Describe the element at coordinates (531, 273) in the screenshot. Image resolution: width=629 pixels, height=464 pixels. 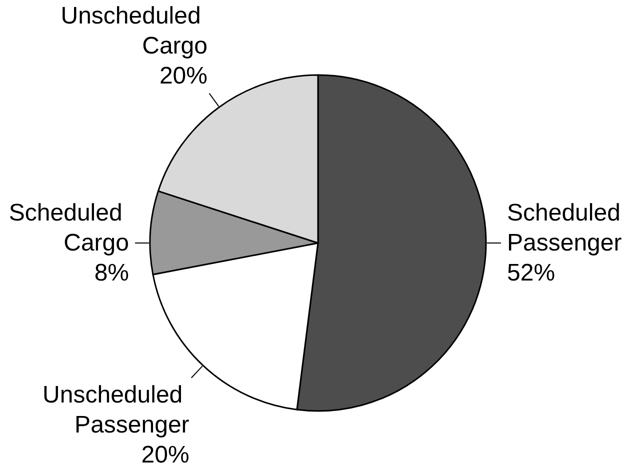
I see `data-label: 52%` at that location.